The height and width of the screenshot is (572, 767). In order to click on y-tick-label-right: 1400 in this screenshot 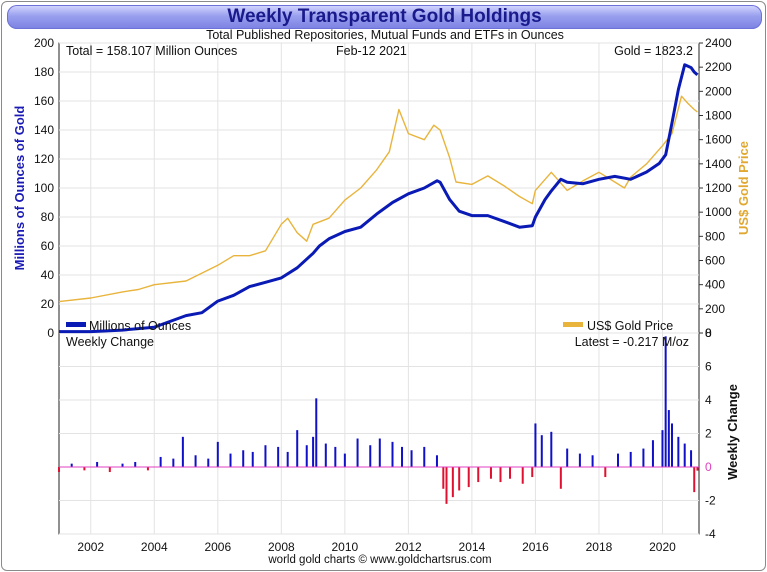, I will do `click(718, 164)`.